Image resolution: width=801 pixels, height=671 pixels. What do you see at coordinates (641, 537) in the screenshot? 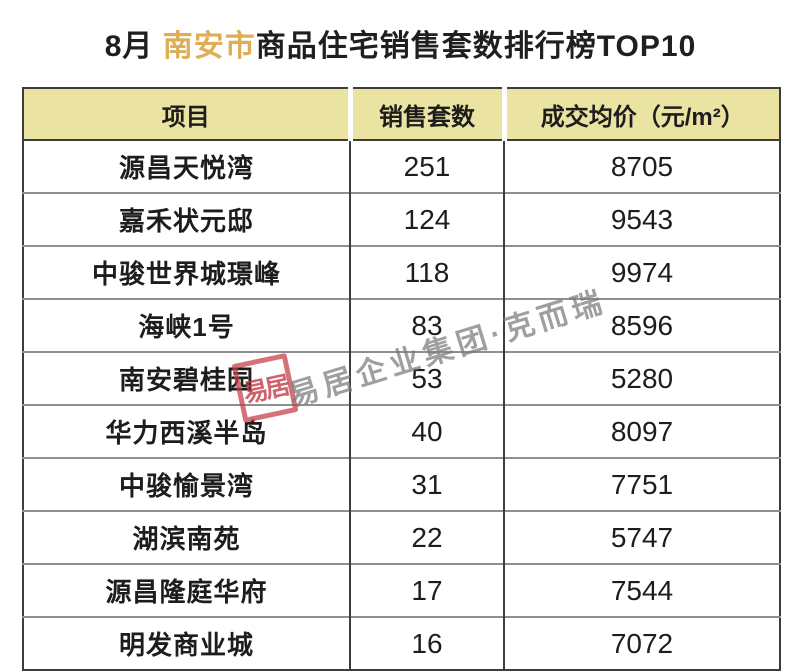
I see `price-cell: 5747` at bounding box center [641, 537].